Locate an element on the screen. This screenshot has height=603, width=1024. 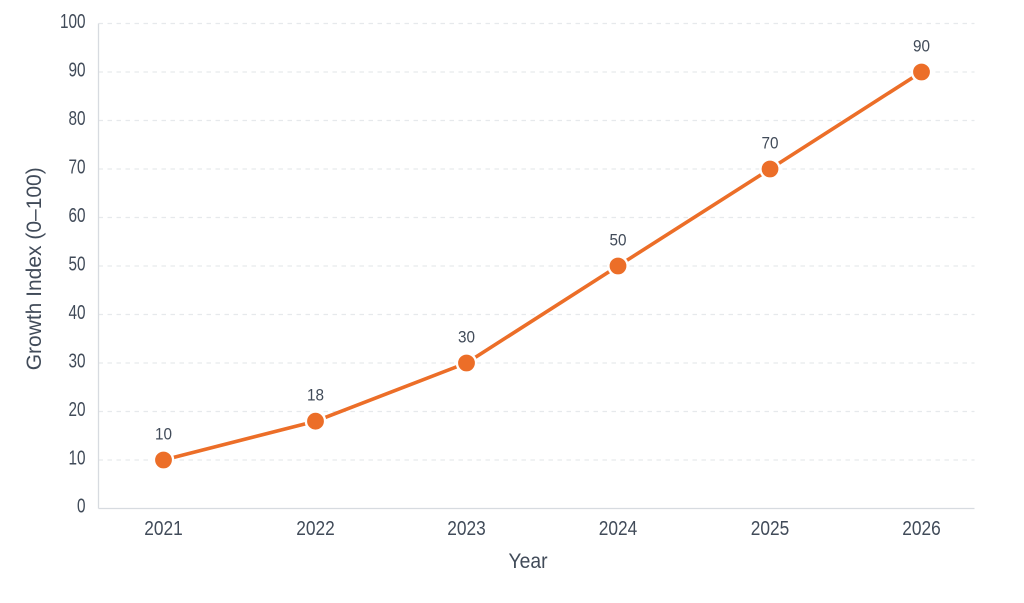
svg-text: 2024 is located at coordinates (618, 529).